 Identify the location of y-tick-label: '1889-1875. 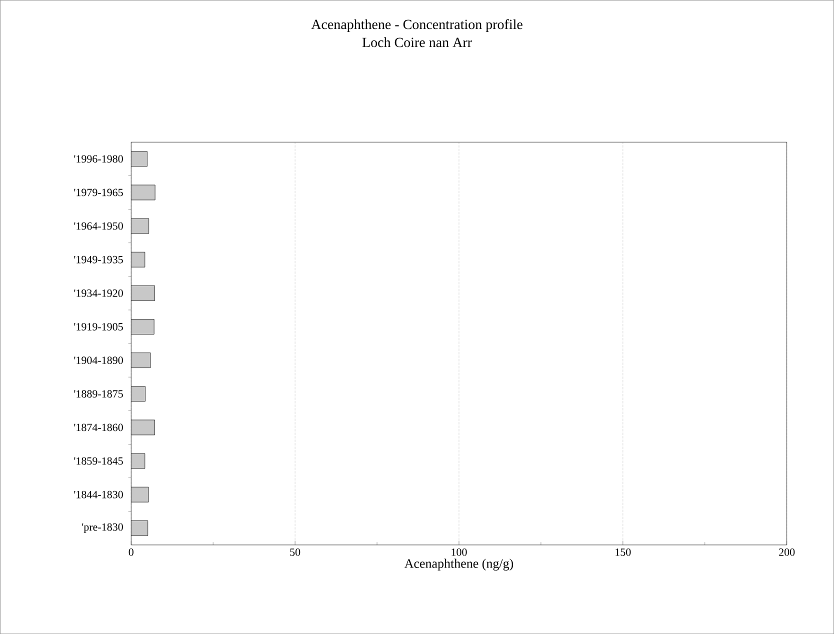
(98, 394).